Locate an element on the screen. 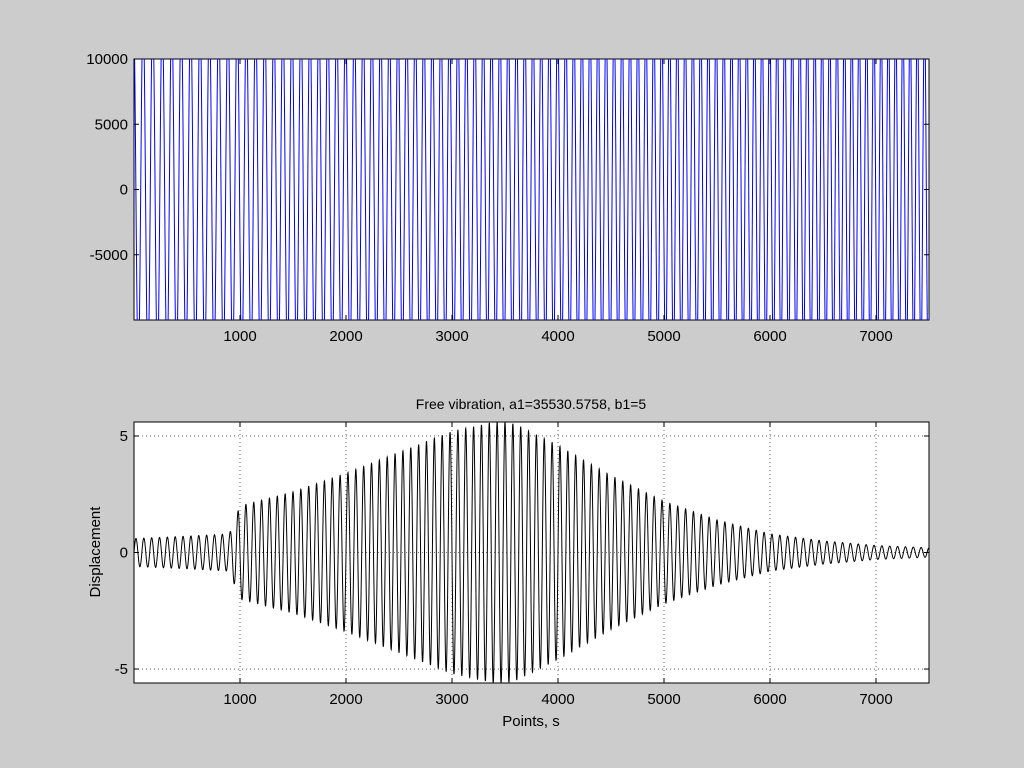 This screenshot has width=1024, height=768. bottom-xtick-label-4: 5000 is located at coordinates (663, 699).